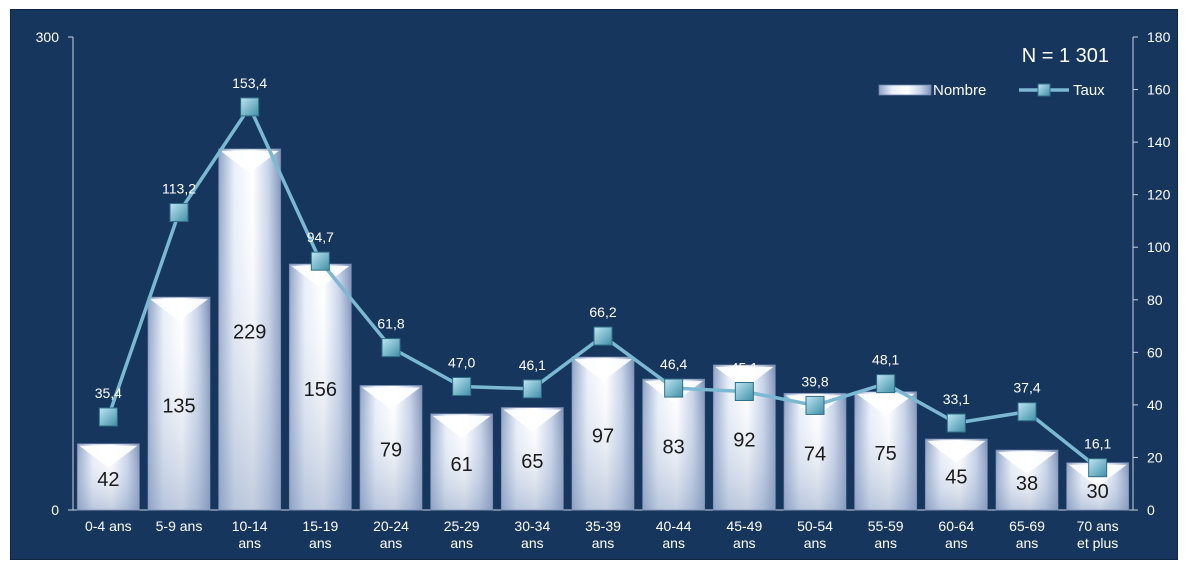 This screenshot has width=1187, height=569. What do you see at coordinates (250, 526) in the screenshot?
I see `category-label-line: 10-14` at bounding box center [250, 526].